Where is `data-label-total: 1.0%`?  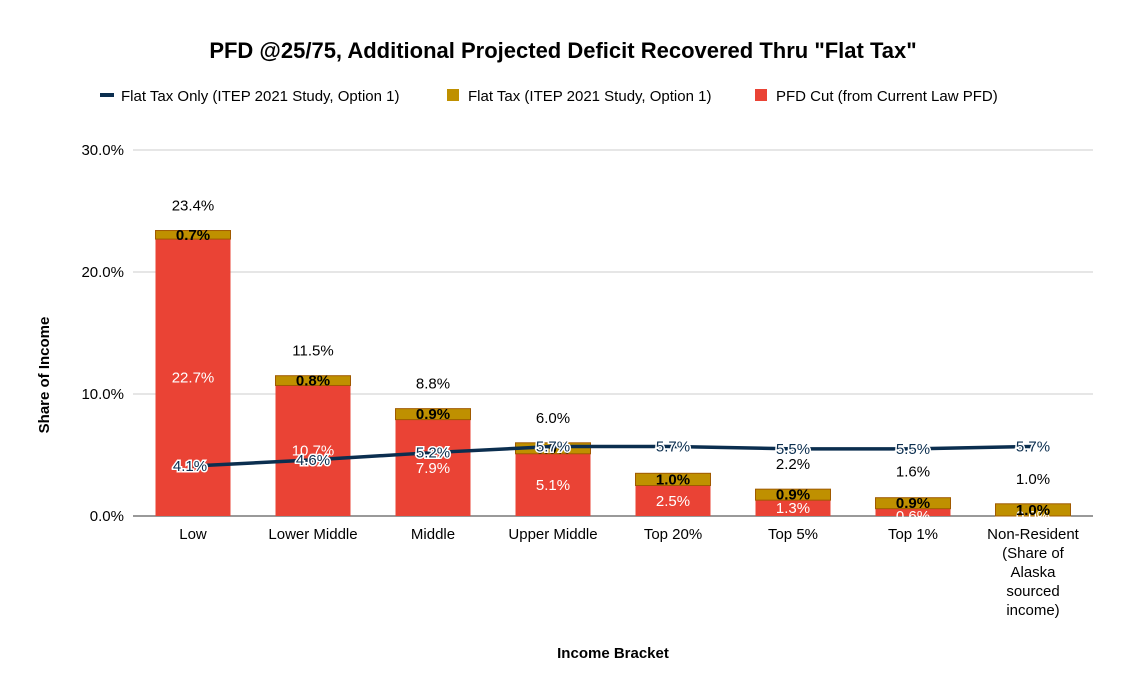
data-label-total: 1.0% is located at coordinates (1033, 479).